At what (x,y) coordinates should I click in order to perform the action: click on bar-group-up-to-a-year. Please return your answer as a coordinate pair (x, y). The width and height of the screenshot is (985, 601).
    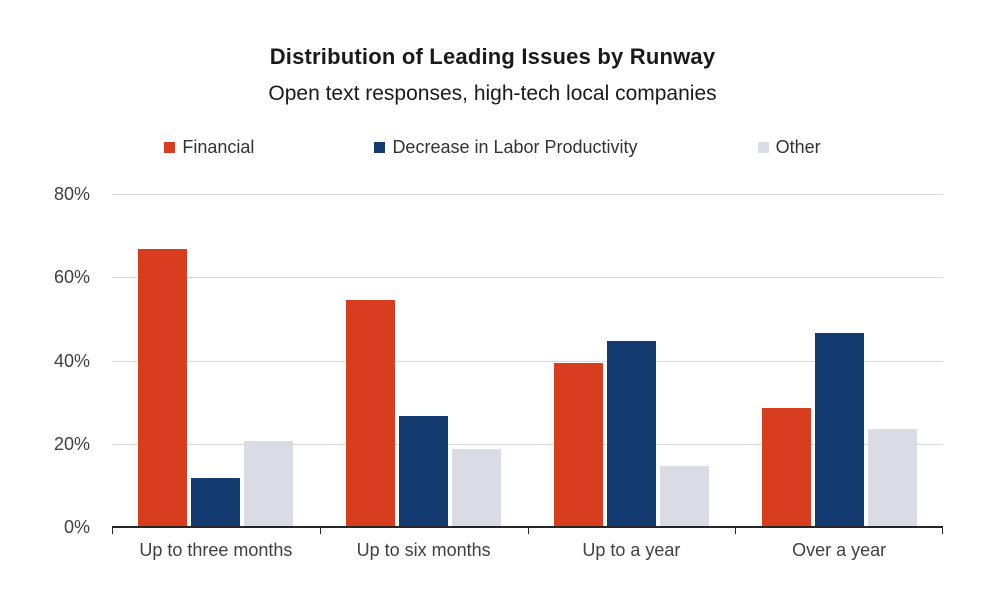
    Looking at the image, I should click on (632, 360).